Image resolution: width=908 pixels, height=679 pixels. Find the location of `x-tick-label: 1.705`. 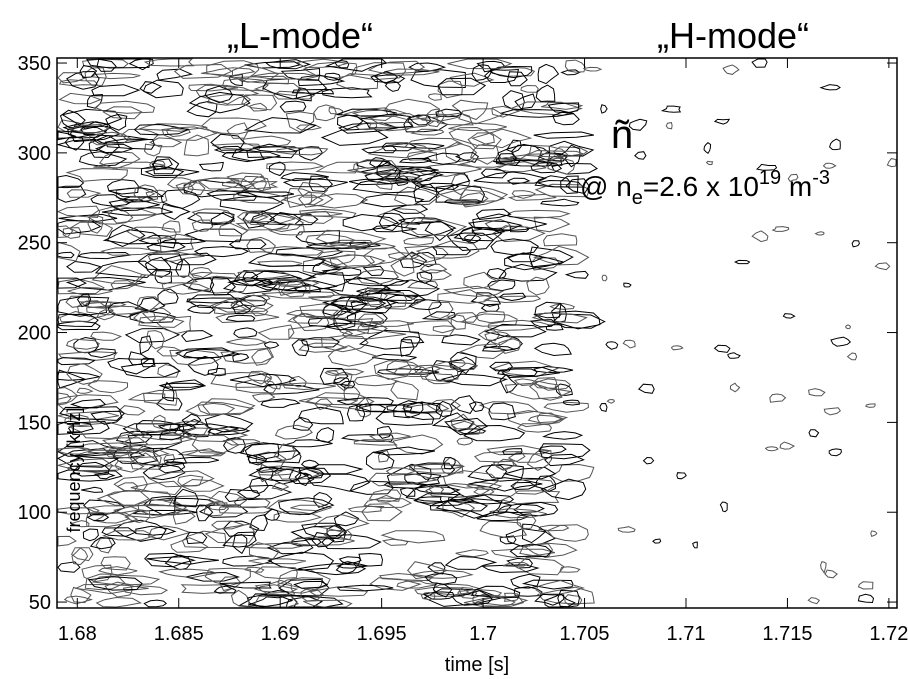

x-tick-label: 1.705 is located at coordinates (585, 634).